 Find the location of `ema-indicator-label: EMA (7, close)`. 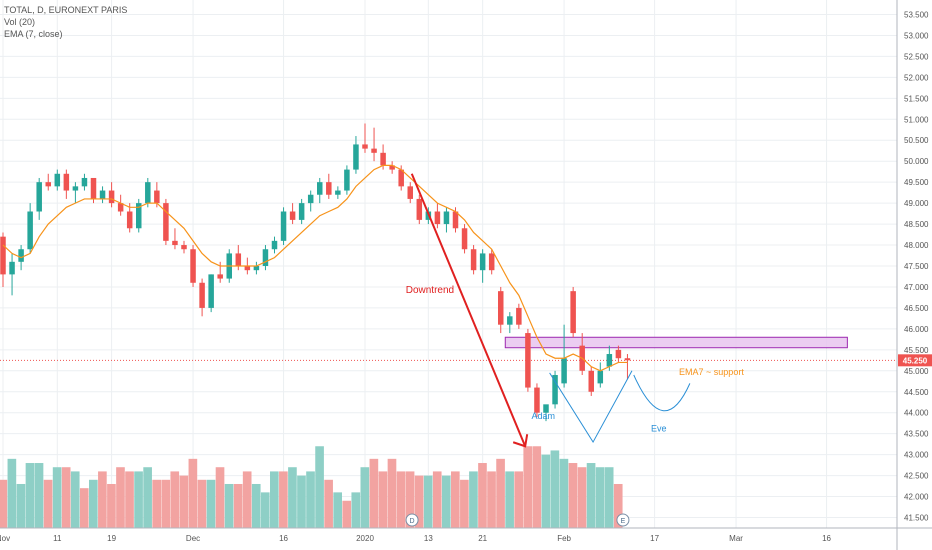

ema-indicator-label: EMA (7, close) is located at coordinates (33, 34).